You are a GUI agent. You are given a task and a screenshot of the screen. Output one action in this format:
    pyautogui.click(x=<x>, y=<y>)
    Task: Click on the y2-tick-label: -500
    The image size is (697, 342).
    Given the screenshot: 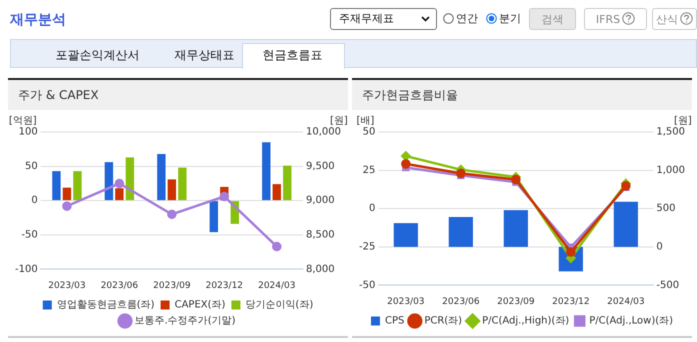 What is the action you would take?
    pyautogui.click(x=668, y=285)
    